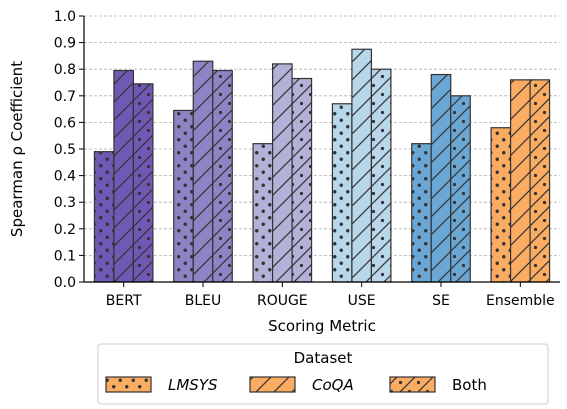 Image resolution: width=567 pixels, height=409 pixels. Describe the element at coordinates (65, 150) in the screenshot. I see `y-tick-label: 0.5` at that location.